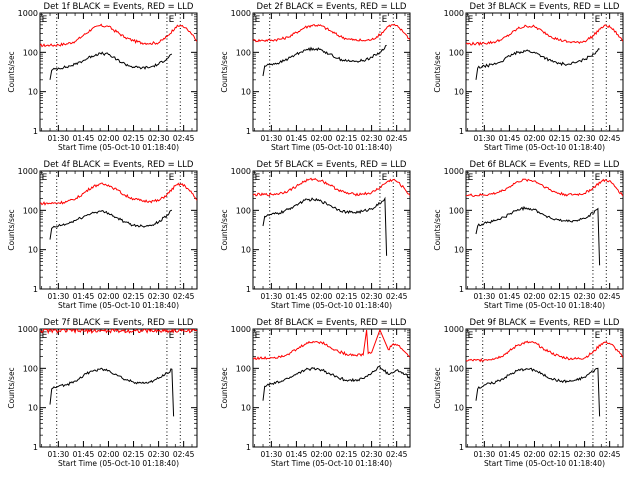 The height and width of the screenshot is (480, 640). What do you see at coordinates (332, 165) in the screenshot?
I see `panel-title: Det 5f BLACK = Events, RED = LLD` at bounding box center [332, 165].